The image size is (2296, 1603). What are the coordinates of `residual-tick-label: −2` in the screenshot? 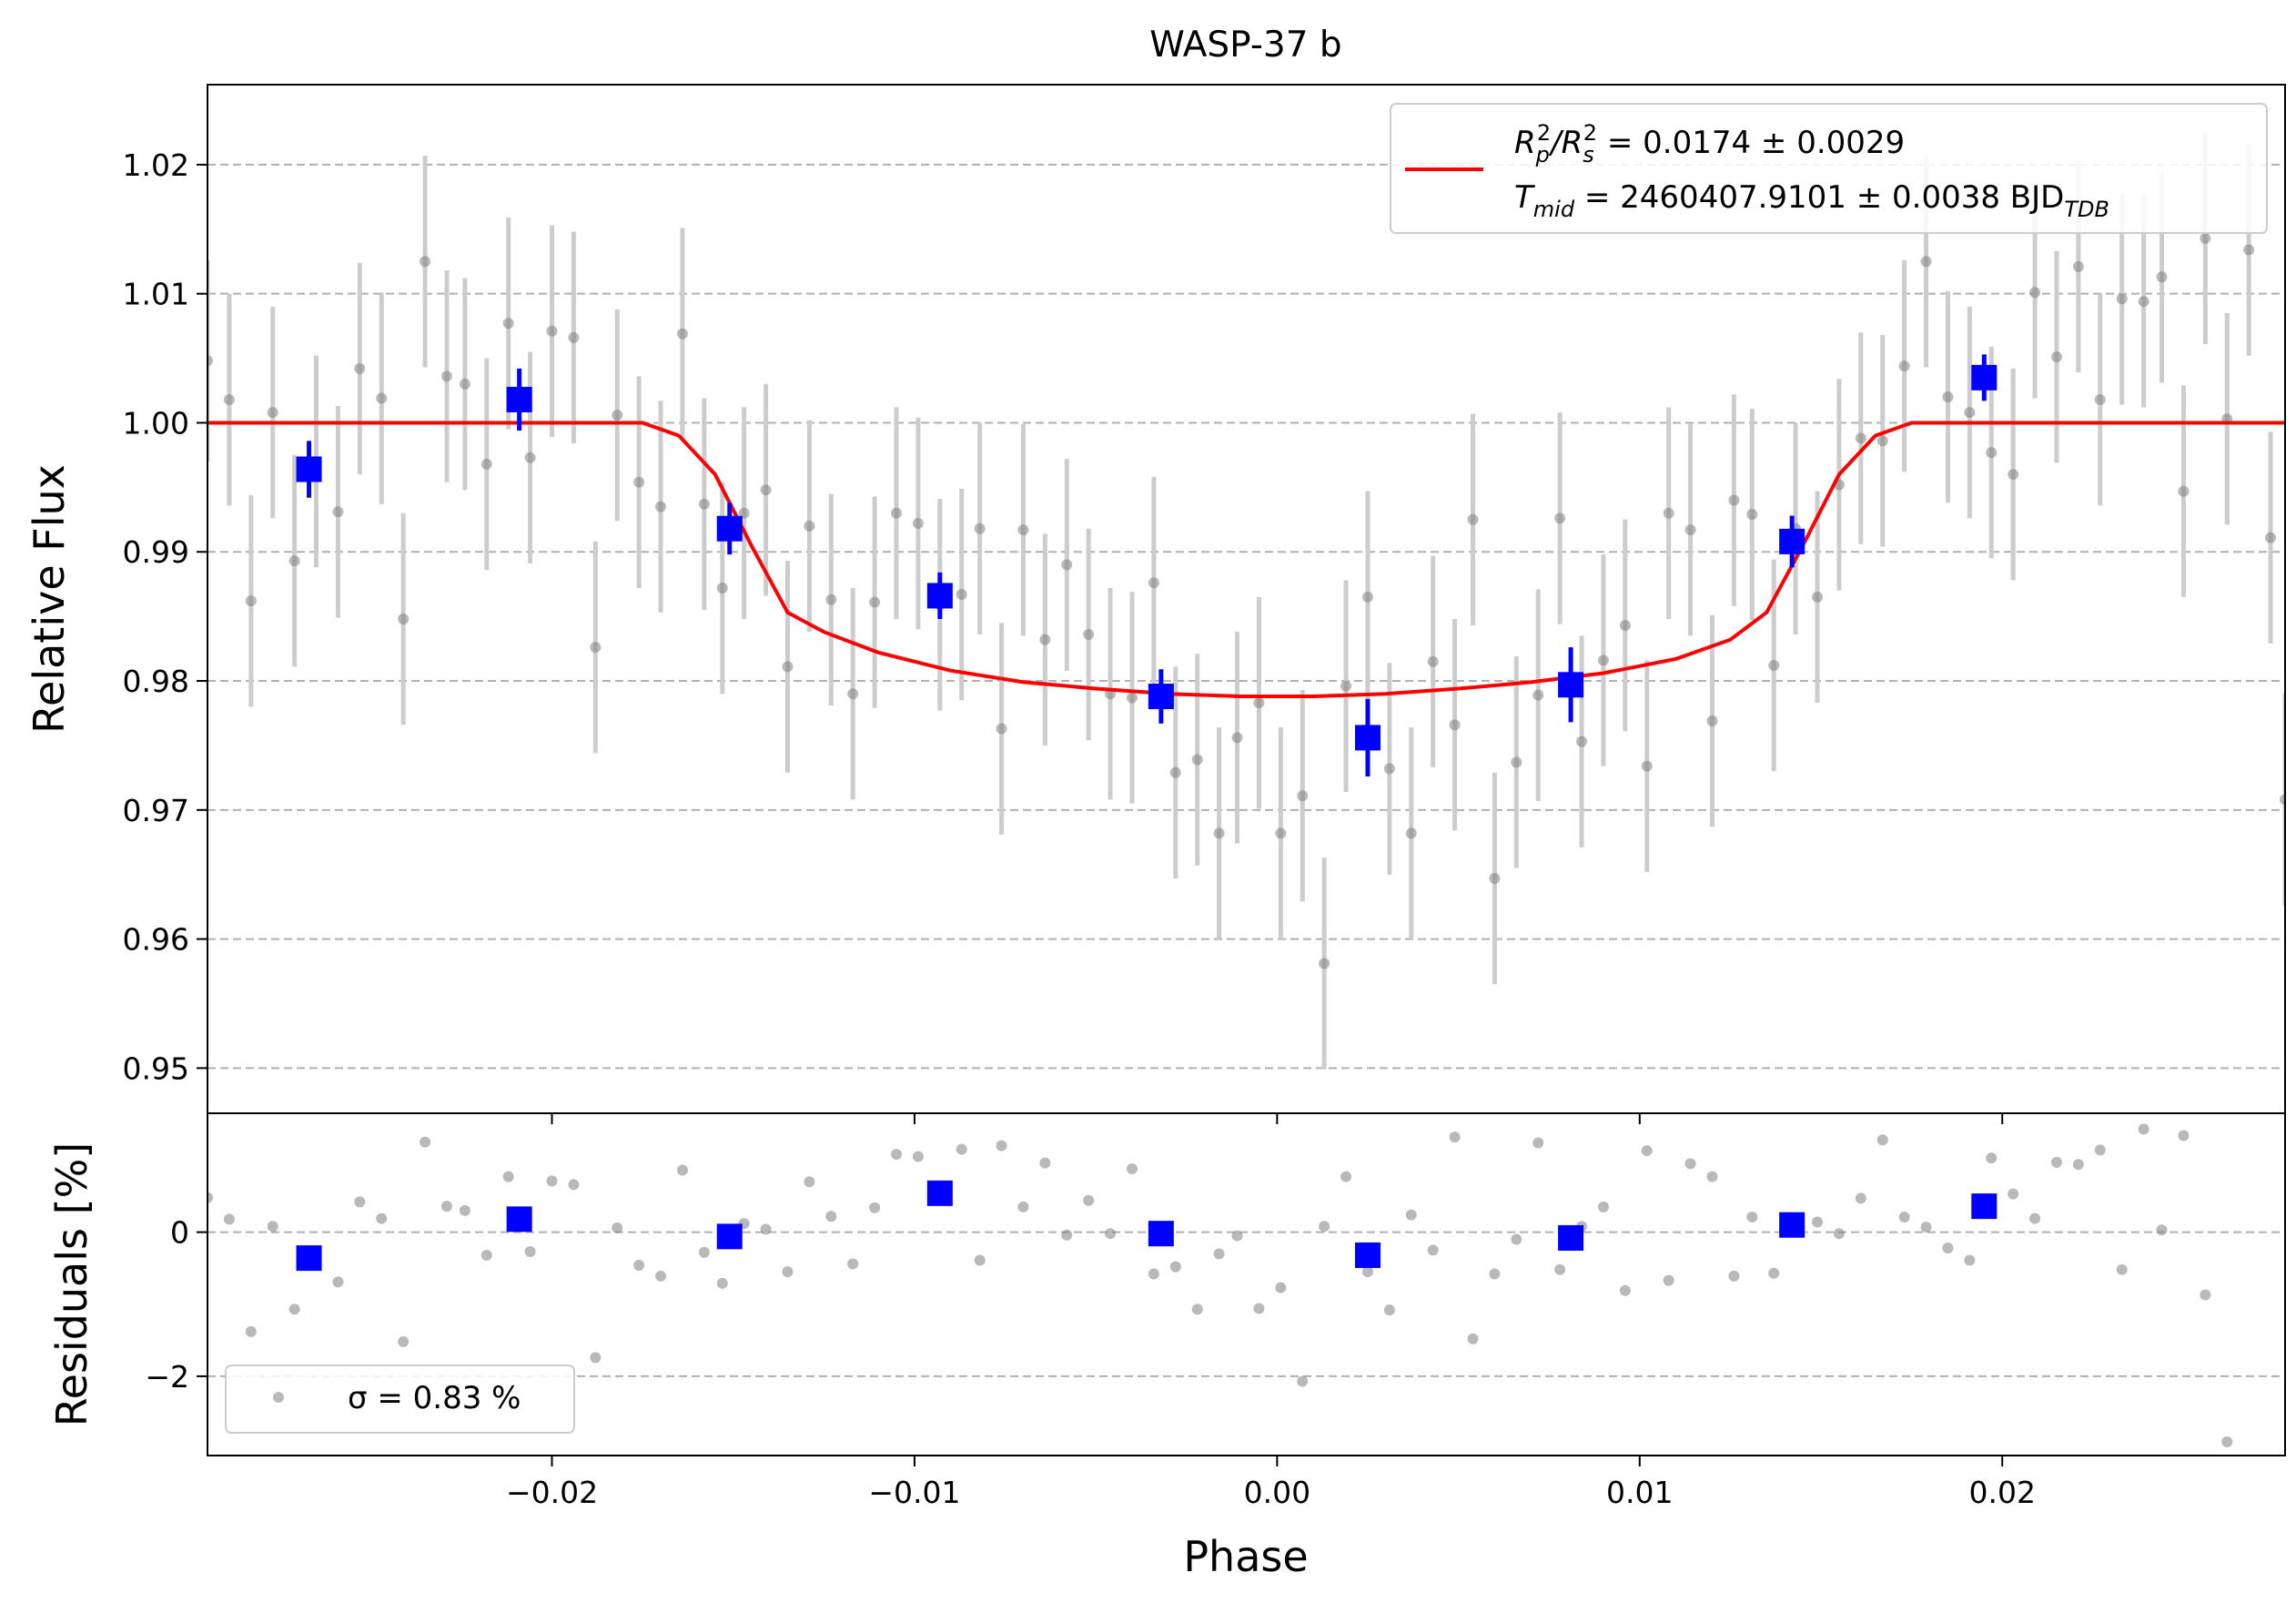 It's located at (167, 1377).